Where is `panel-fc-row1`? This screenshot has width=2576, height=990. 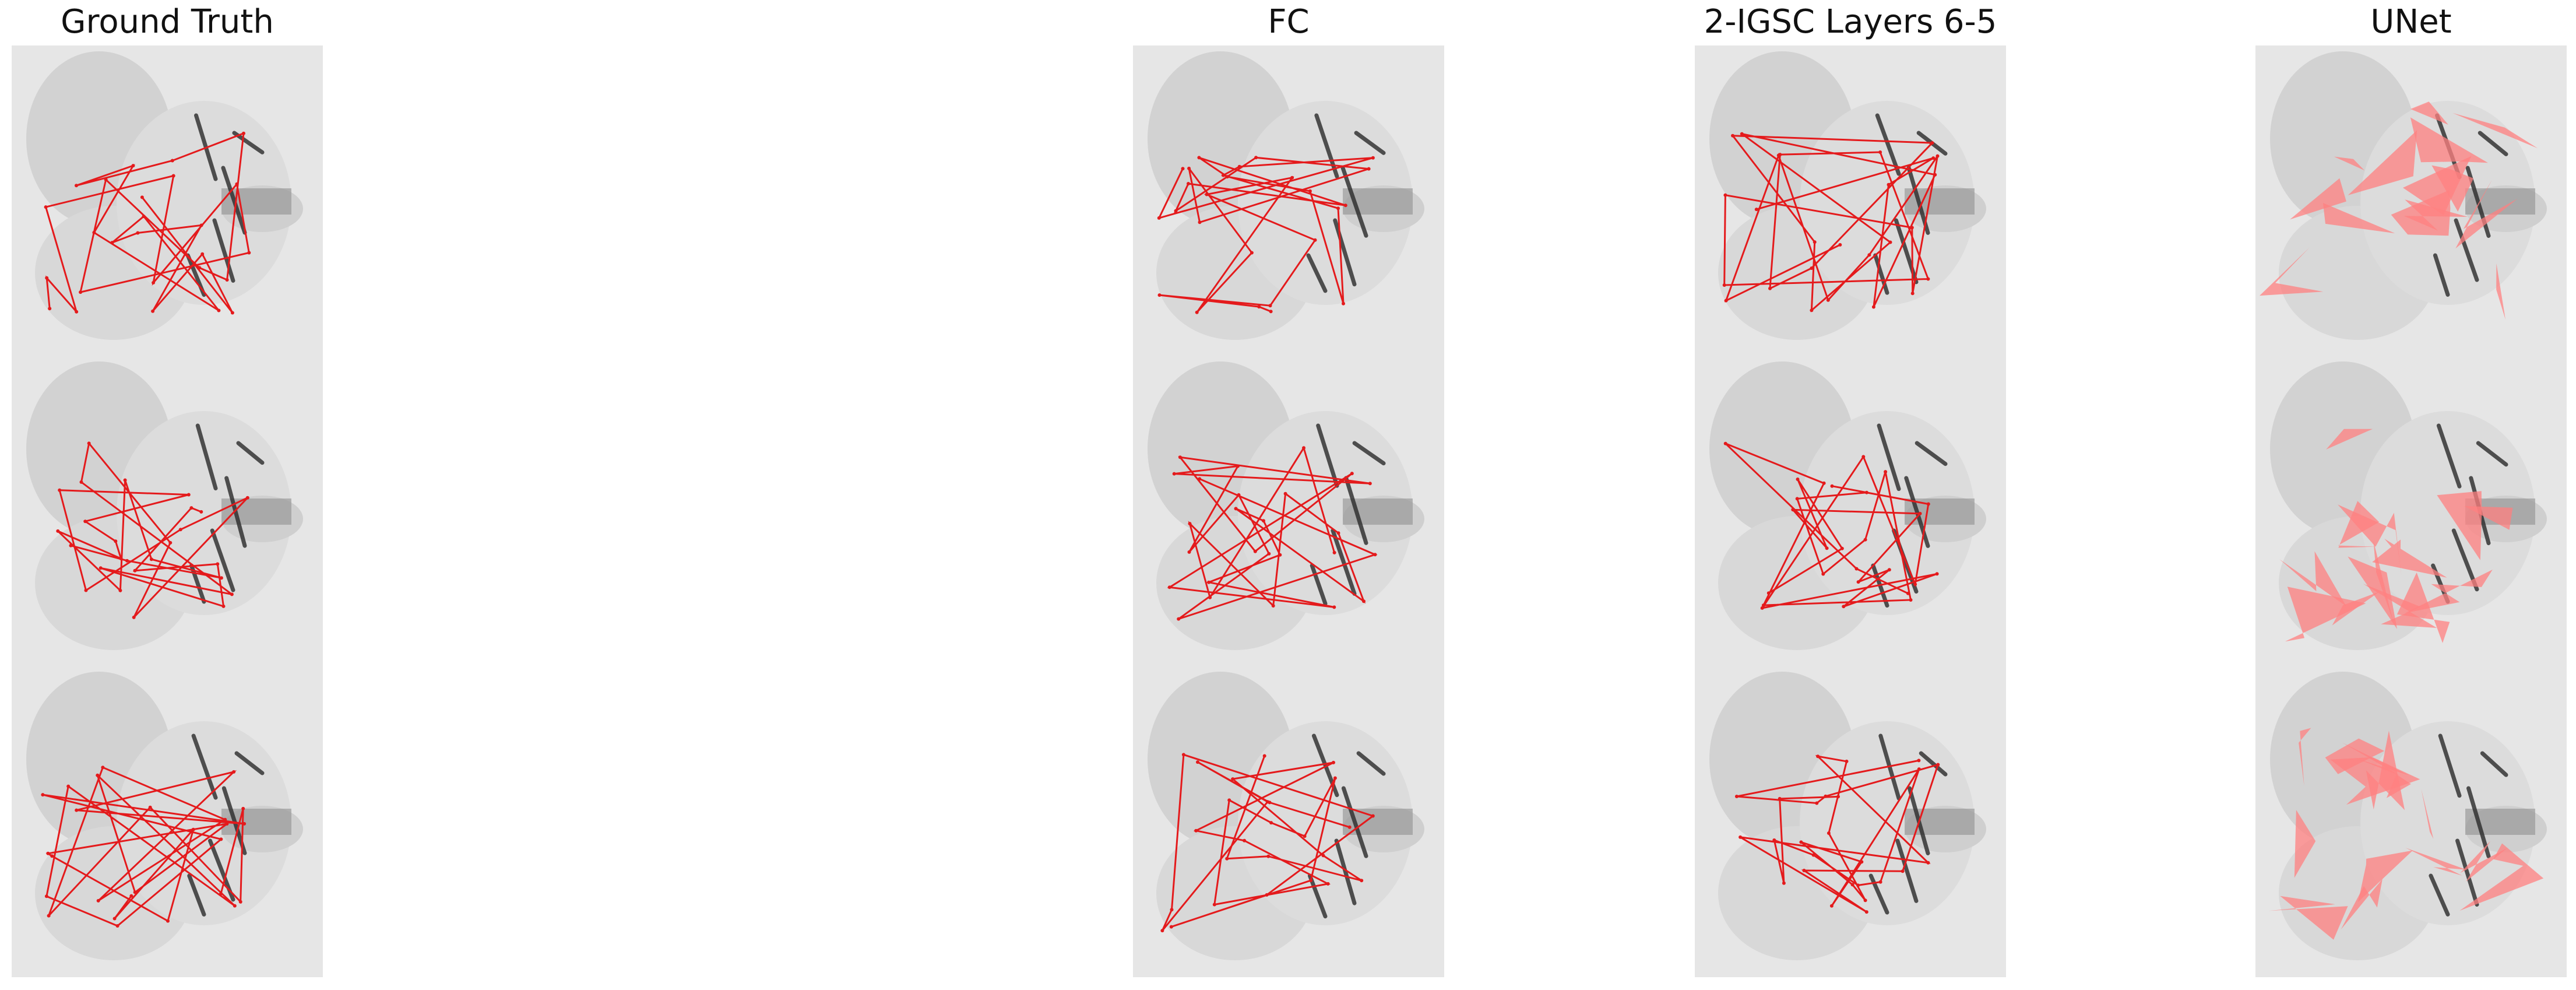
panel-fc-row1 is located at coordinates (1289, 201).